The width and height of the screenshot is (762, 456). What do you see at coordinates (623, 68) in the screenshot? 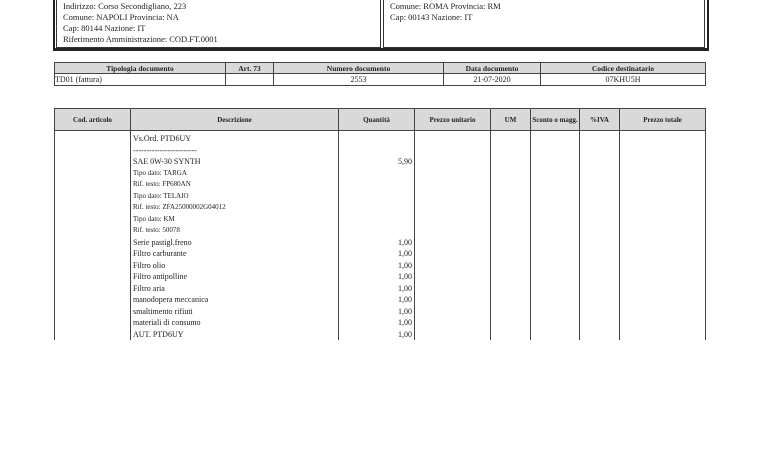
I see `header-codice: Codice destinatario` at bounding box center [623, 68].